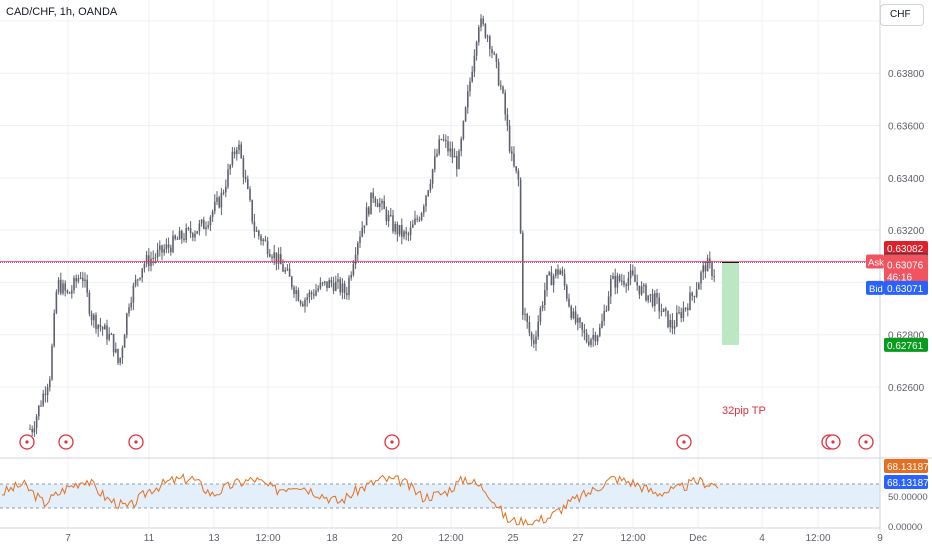 Image resolution: width=932 pixels, height=555 pixels. Describe the element at coordinates (905, 289) in the screenshot. I see `label-bid: 0.63071` at that location.